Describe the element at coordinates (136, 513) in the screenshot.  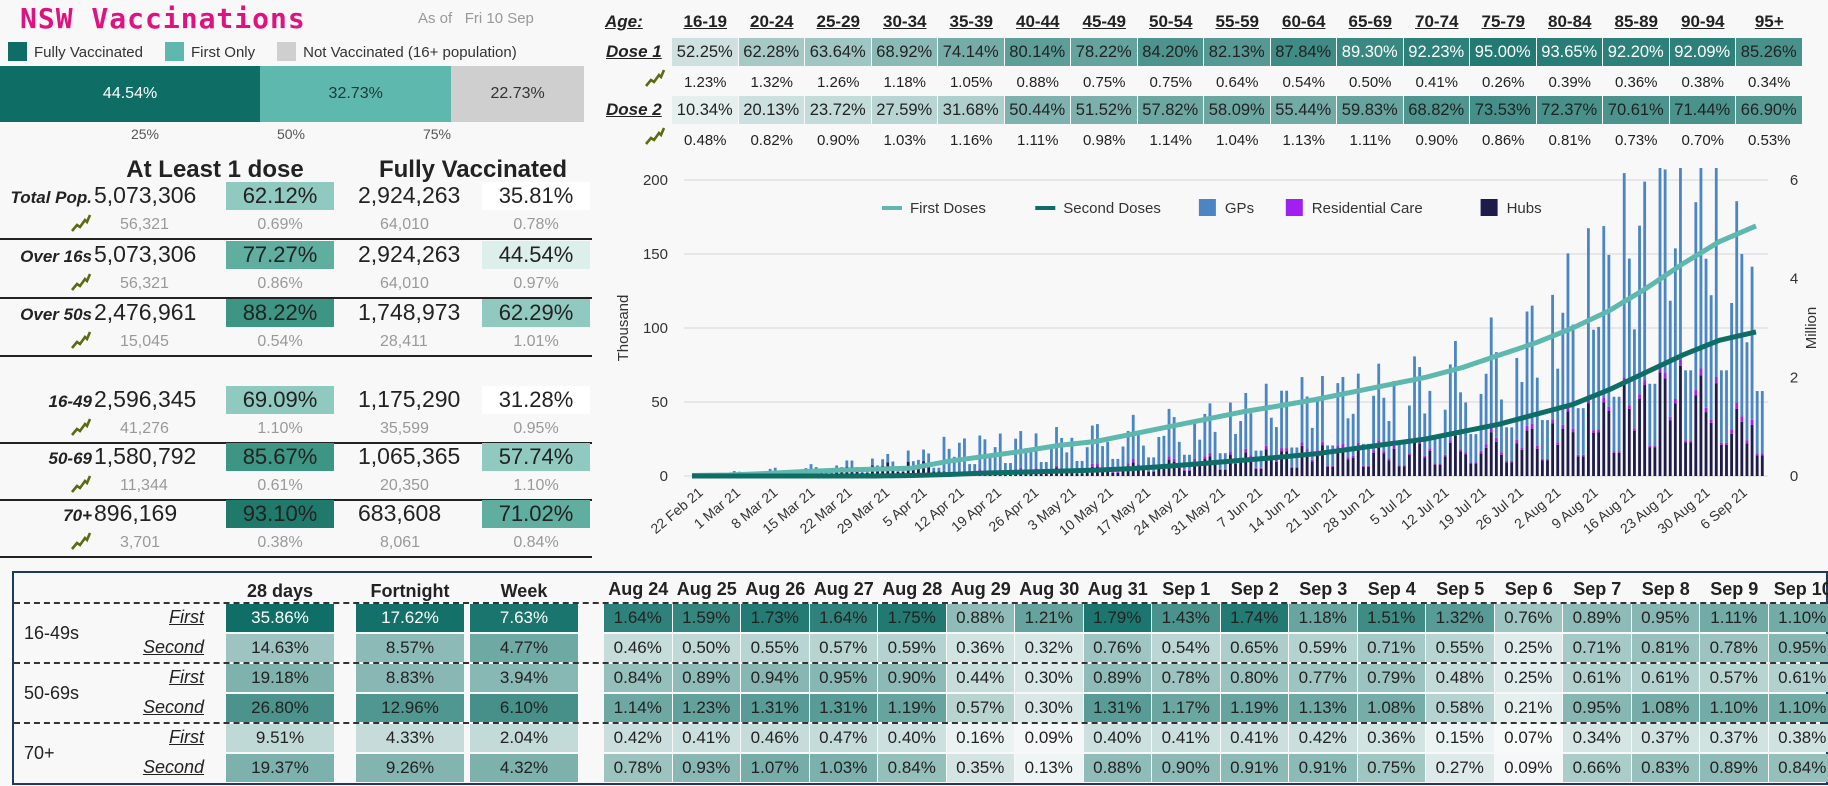
I see `dose1-count: 896,169` at that location.